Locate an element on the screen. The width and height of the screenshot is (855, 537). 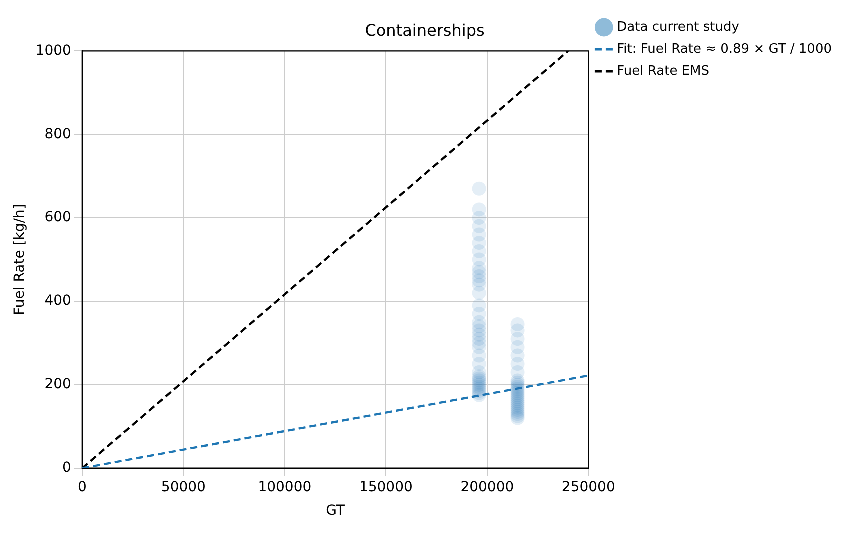
y-tick-label: 0 is located at coordinates (67, 468).